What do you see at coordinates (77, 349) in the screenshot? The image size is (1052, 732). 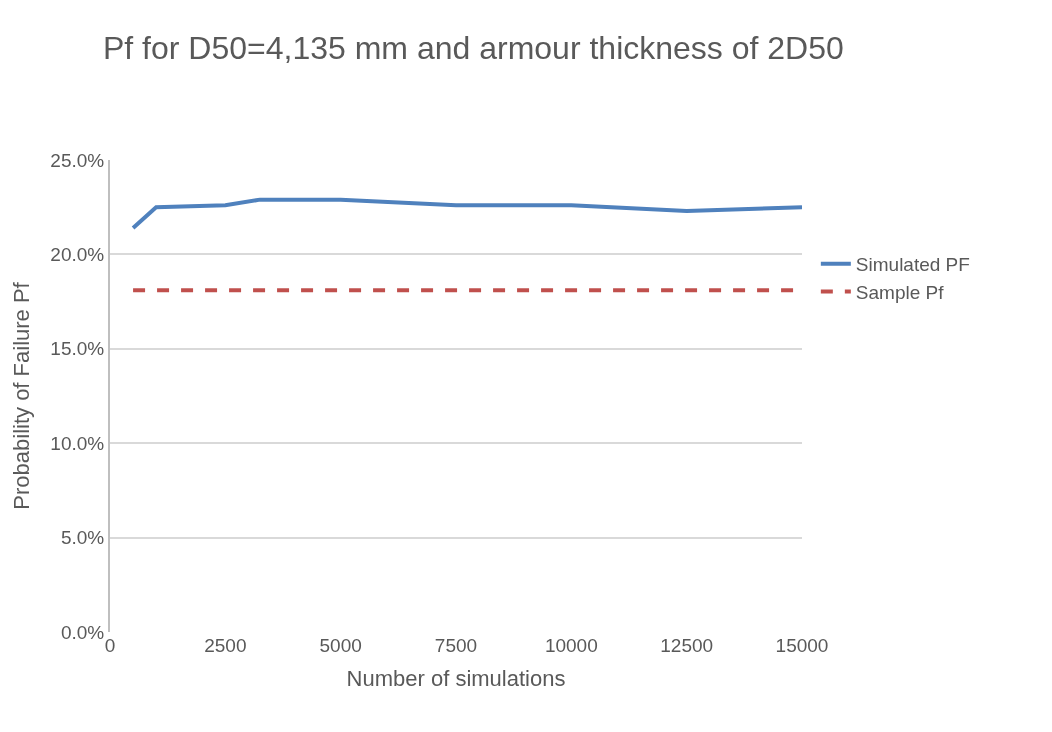 I see `y-tick-label: 15.0%` at bounding box center [77, 349].